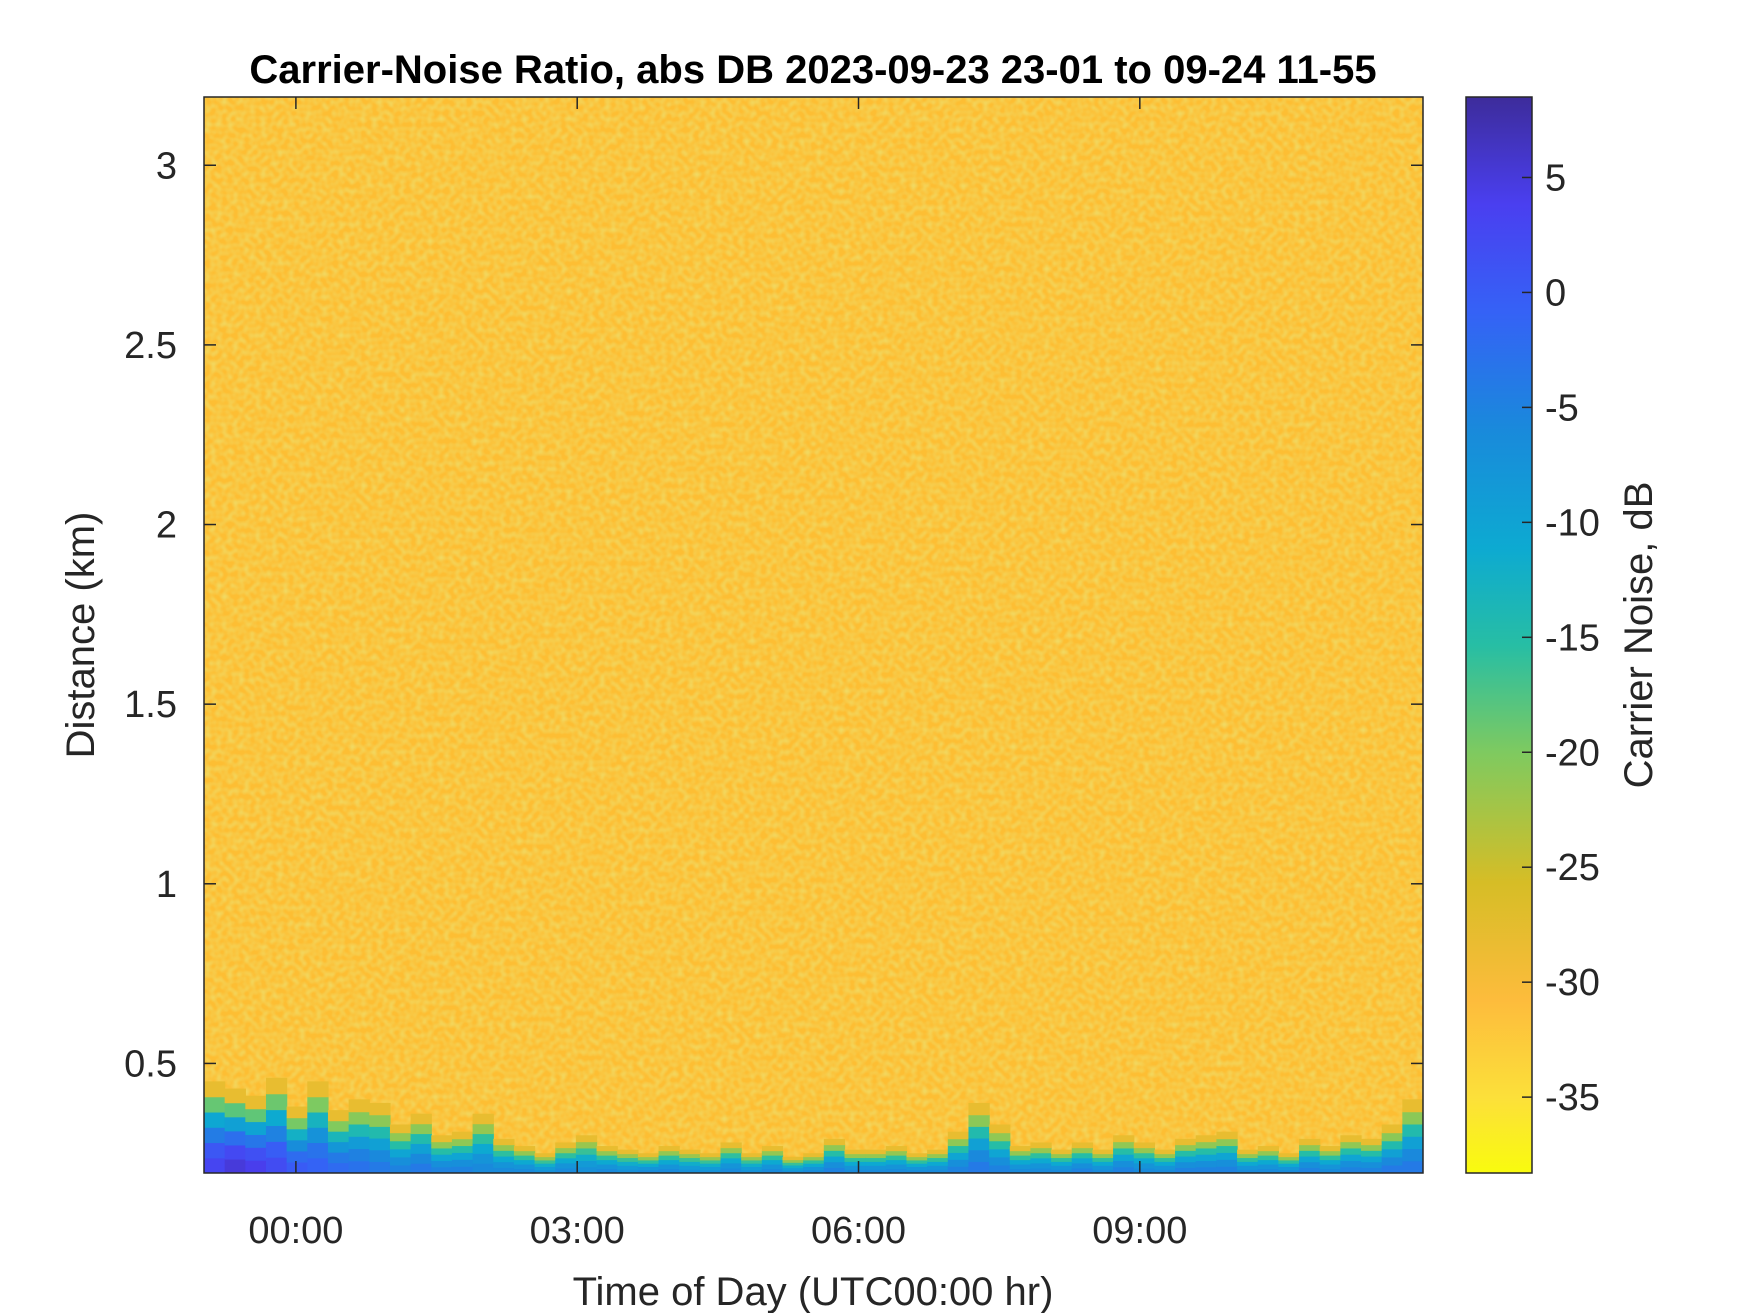  What do you see at coordinates (1572, 523) in the screenshot?
I see `colorbar-tick-label: -10` at bounding box center [1572, 523].